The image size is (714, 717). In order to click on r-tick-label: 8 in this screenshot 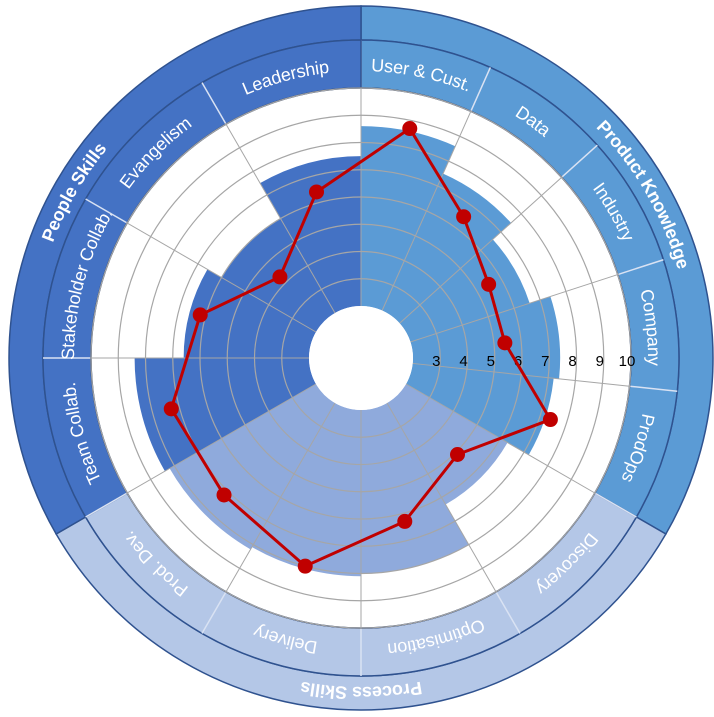, I will do `click(572, 361)`.